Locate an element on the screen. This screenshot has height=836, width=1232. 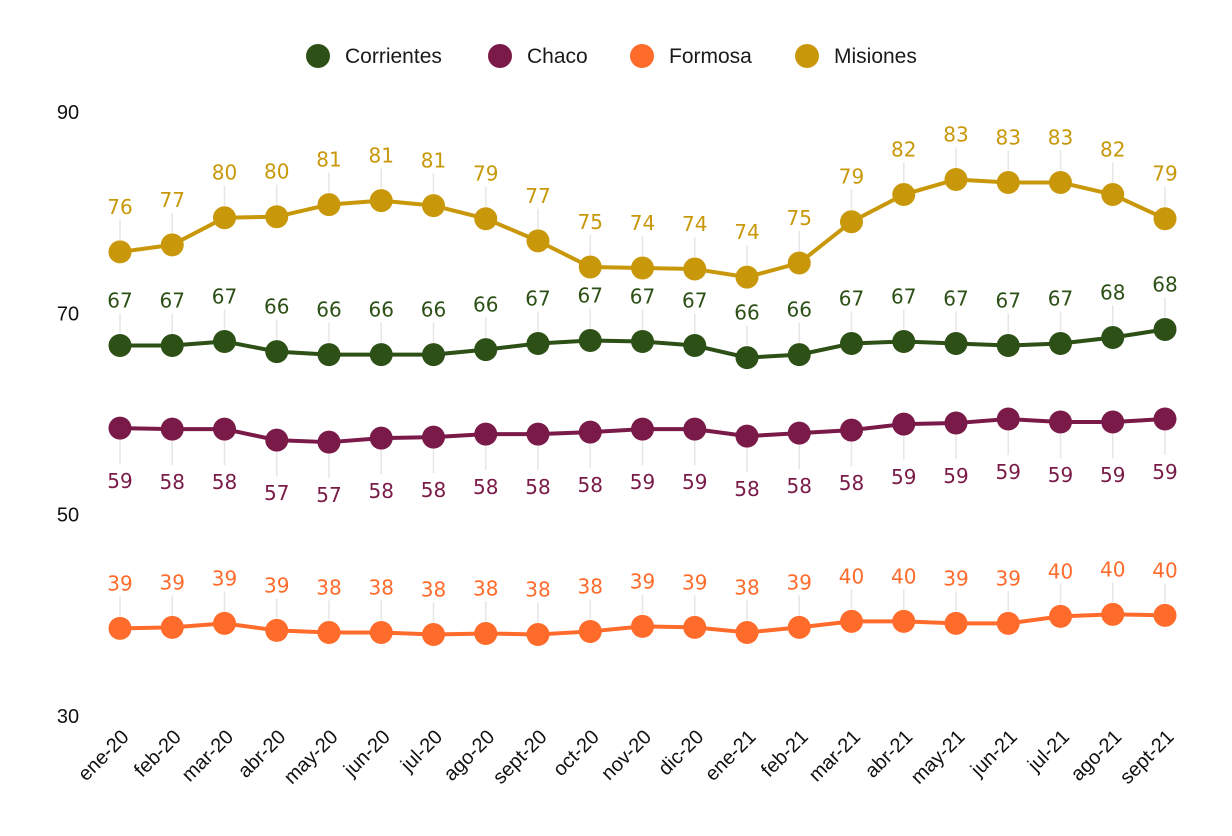
legend-marker-corrientes is located at coordinates (318, 56).